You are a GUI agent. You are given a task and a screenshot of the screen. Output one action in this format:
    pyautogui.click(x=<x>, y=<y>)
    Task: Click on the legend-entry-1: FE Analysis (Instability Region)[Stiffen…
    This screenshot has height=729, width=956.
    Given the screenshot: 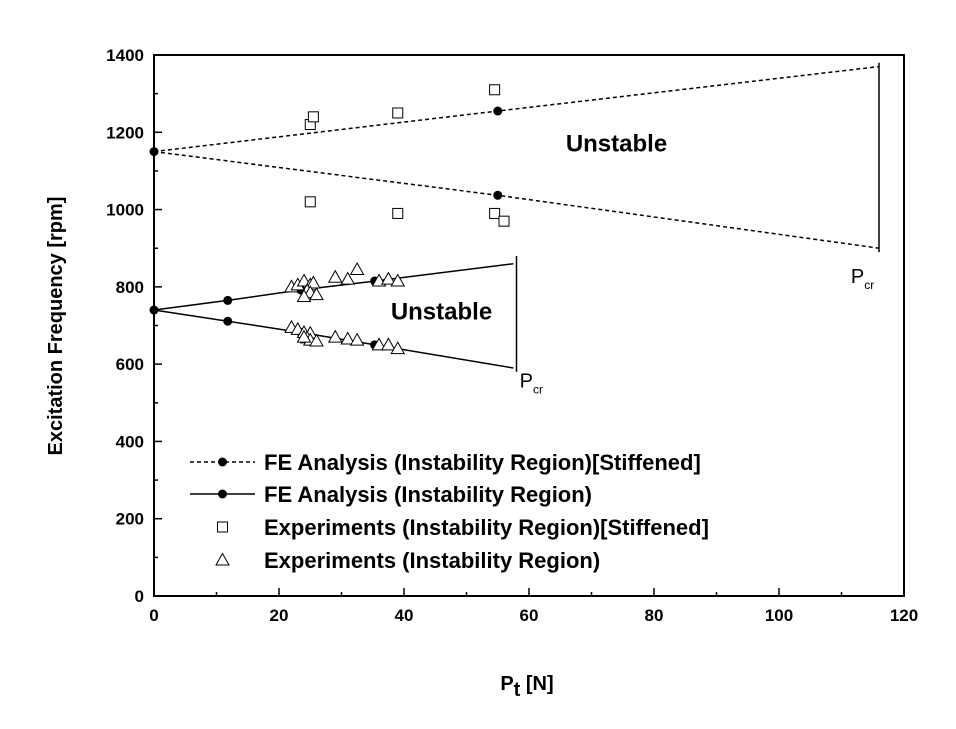 What is the action you would take?
    pyautogui.click(x=445, y=462)
    